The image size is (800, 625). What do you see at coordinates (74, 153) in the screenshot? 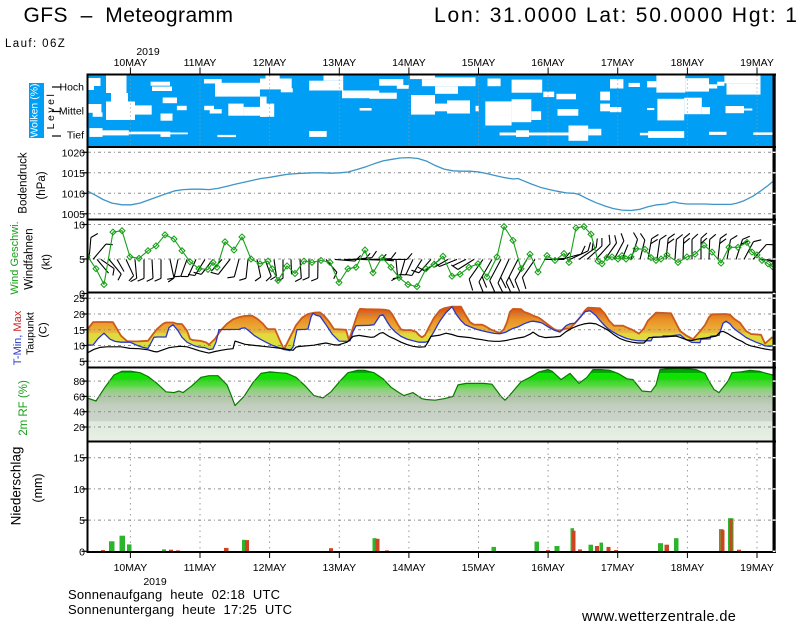
I see `svg-text: 1020` at bounding box center [74, 153].